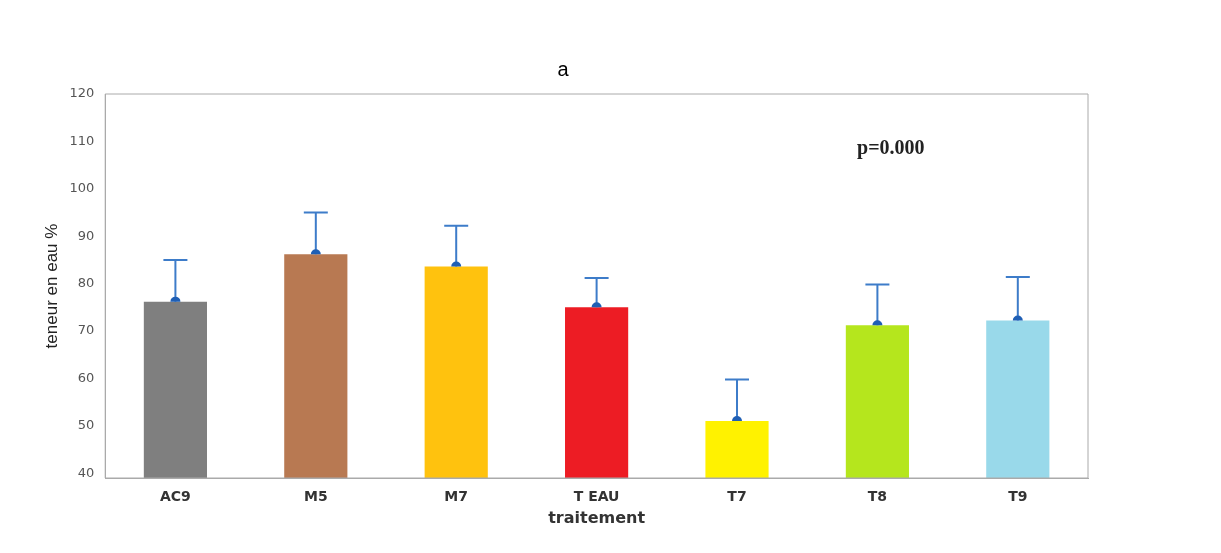 The height and width of the screenshot is (553, 1221). I want to click on x-tick-label: T8, so click(877, 496).